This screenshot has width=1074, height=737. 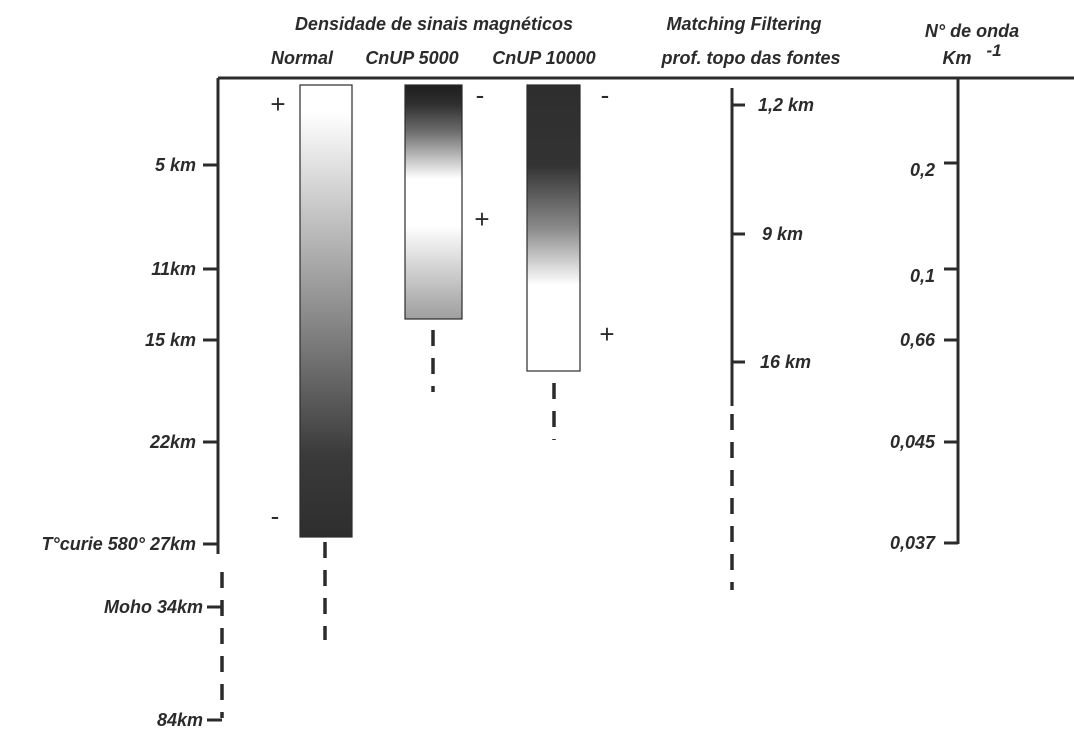 I want to click on column-label-cnup5000: CnUP 5000, so click(x=411, y=58).